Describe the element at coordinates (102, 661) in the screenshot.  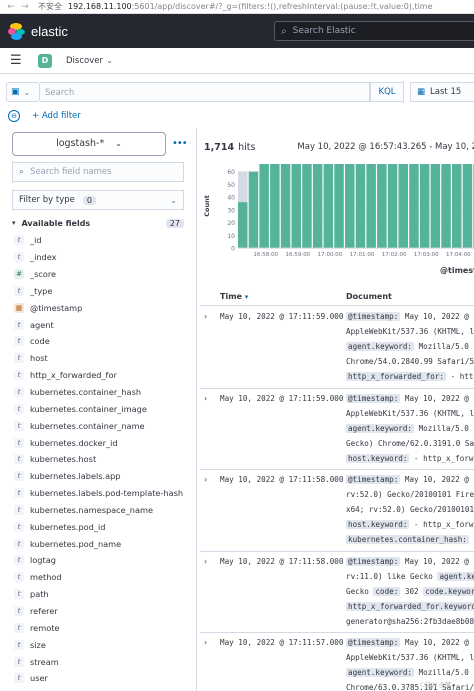
I see `field-item: t stream` at that location.